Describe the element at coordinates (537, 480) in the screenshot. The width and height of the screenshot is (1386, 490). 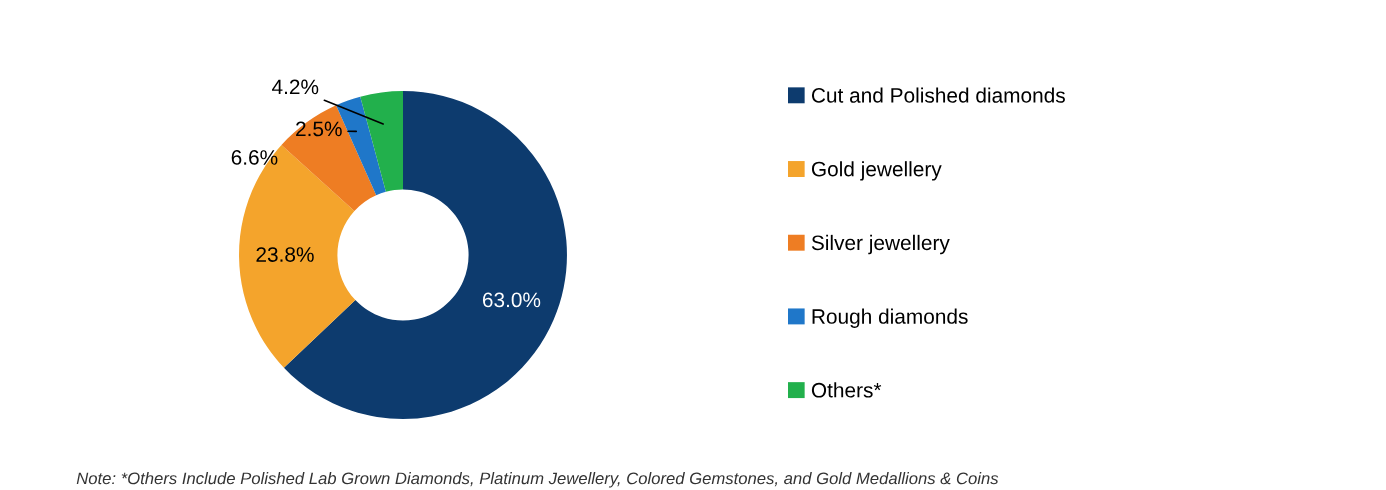
I see `text: Note: *Others Include Polished Lab Grown Diamonds, Platinum Jewellery, Colored Gemstones, and Gold Medallions & Coins` at that location.